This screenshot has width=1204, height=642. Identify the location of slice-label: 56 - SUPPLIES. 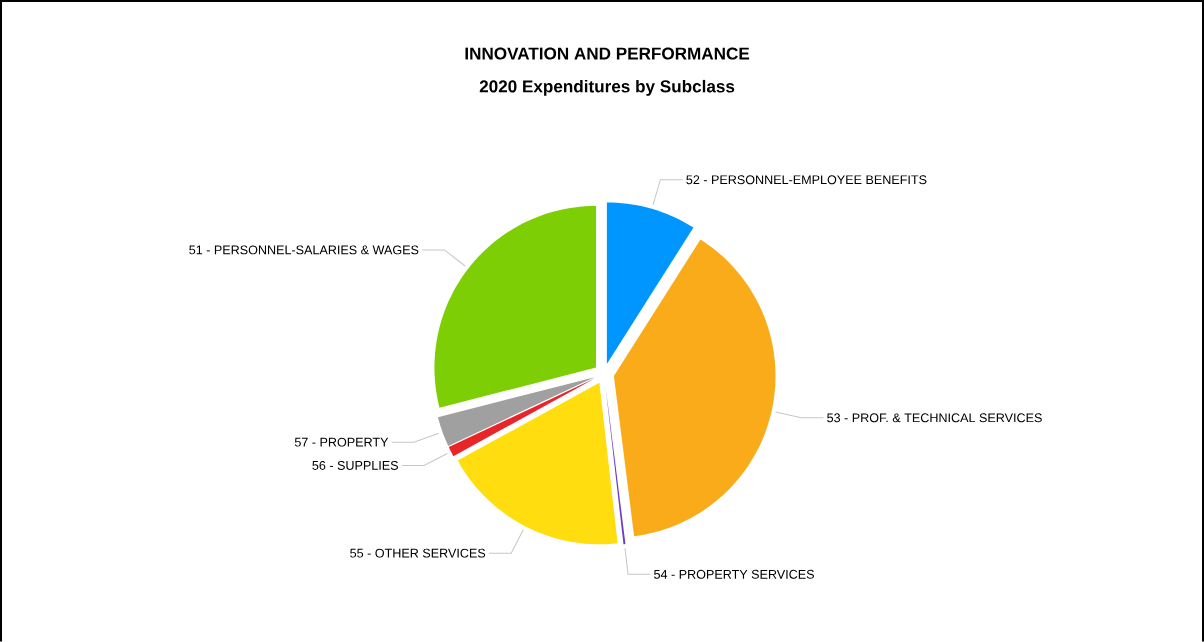
(355, 465).